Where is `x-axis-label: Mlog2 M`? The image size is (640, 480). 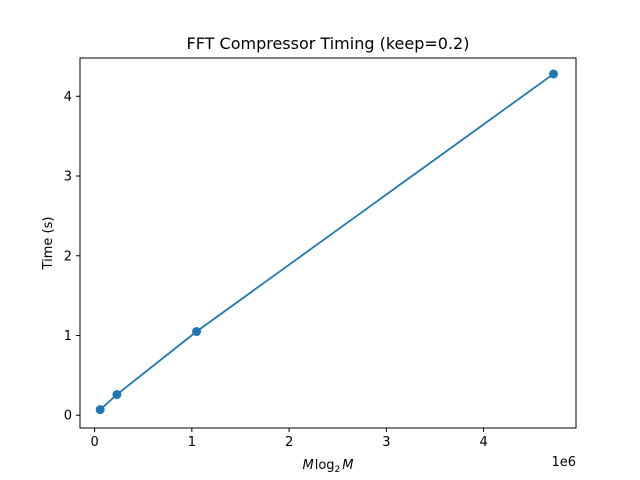
x-axis-label: Mlog2 M is located at coordinates (328, 466).